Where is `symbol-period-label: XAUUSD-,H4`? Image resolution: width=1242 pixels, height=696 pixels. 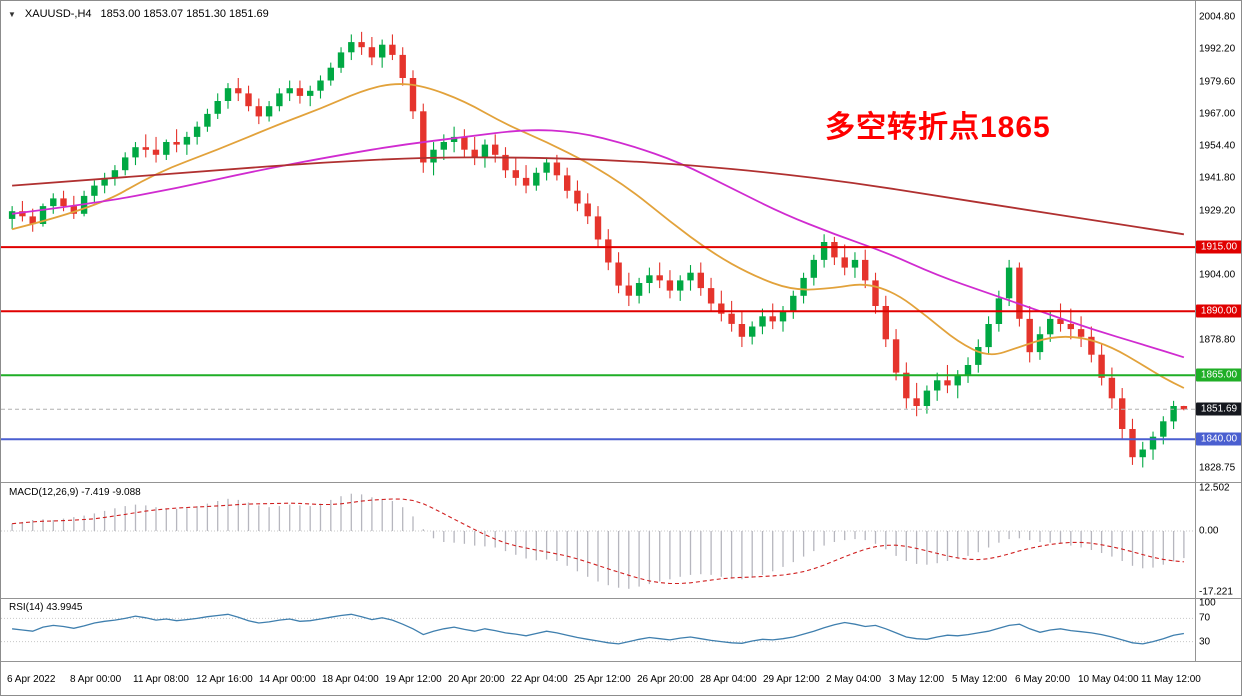 symbol-period-label: XAUUSD-,H4 is located at coordinates (58, 14).